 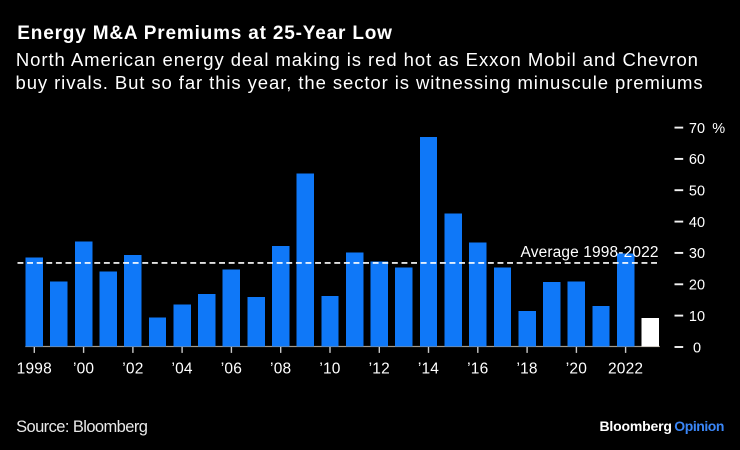 What do you see at coordinates (280, 369) in the screenshot?
I see `svg-text: ’08` at bounding box center [280, 369].